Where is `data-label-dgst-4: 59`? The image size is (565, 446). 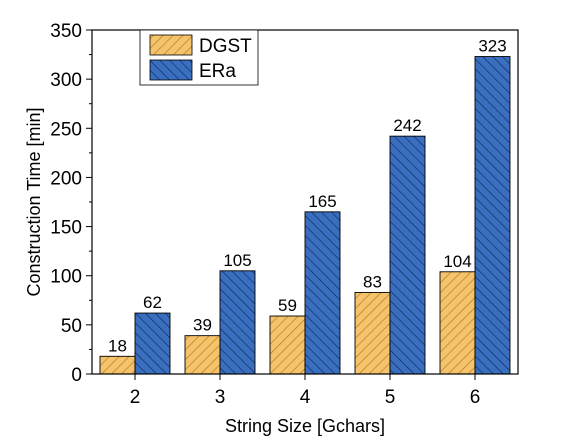
data-label-dgst-4: 59 is located at coordinates (287, 305).